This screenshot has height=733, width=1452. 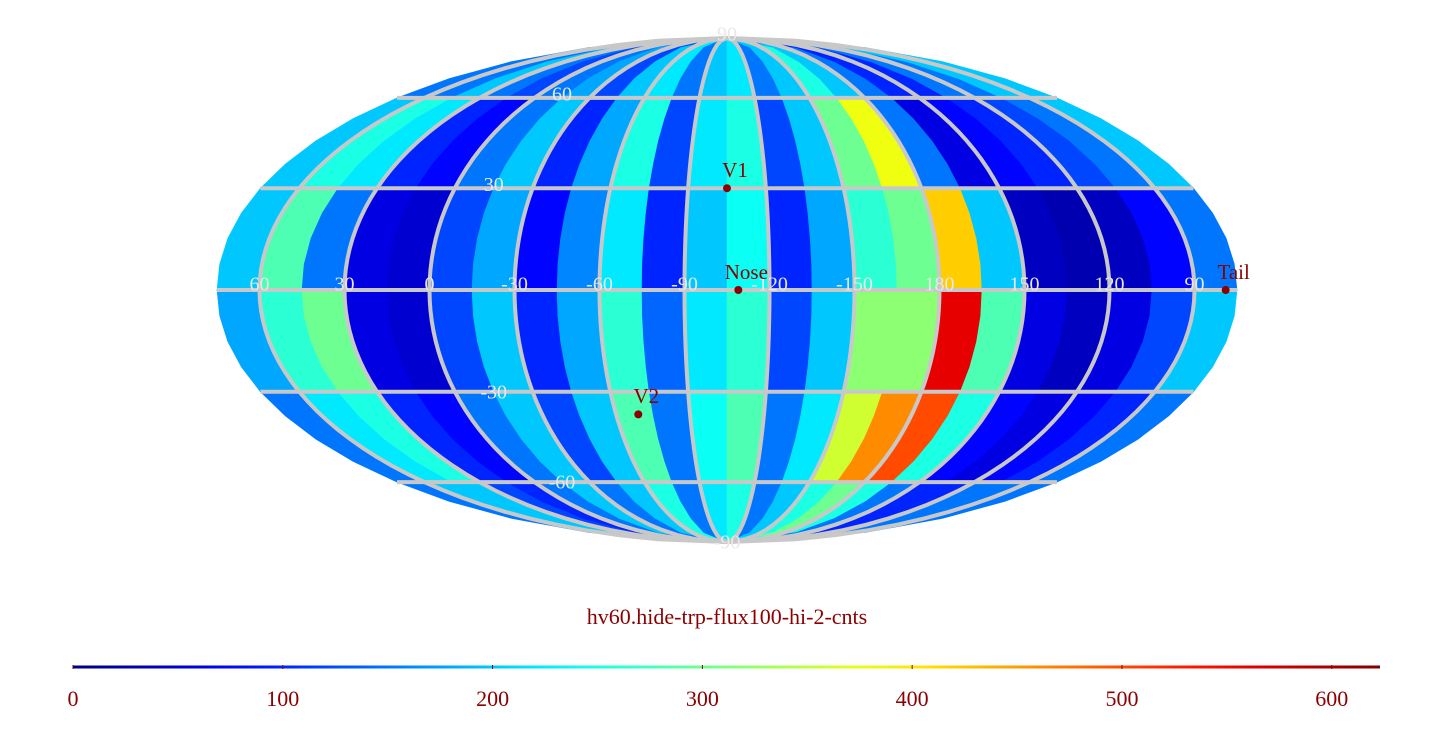 What do you see at coordinates (1110, 285) in the screenshot?
I see `lon-tick-label: 120` at bounding box center [1110, 285].